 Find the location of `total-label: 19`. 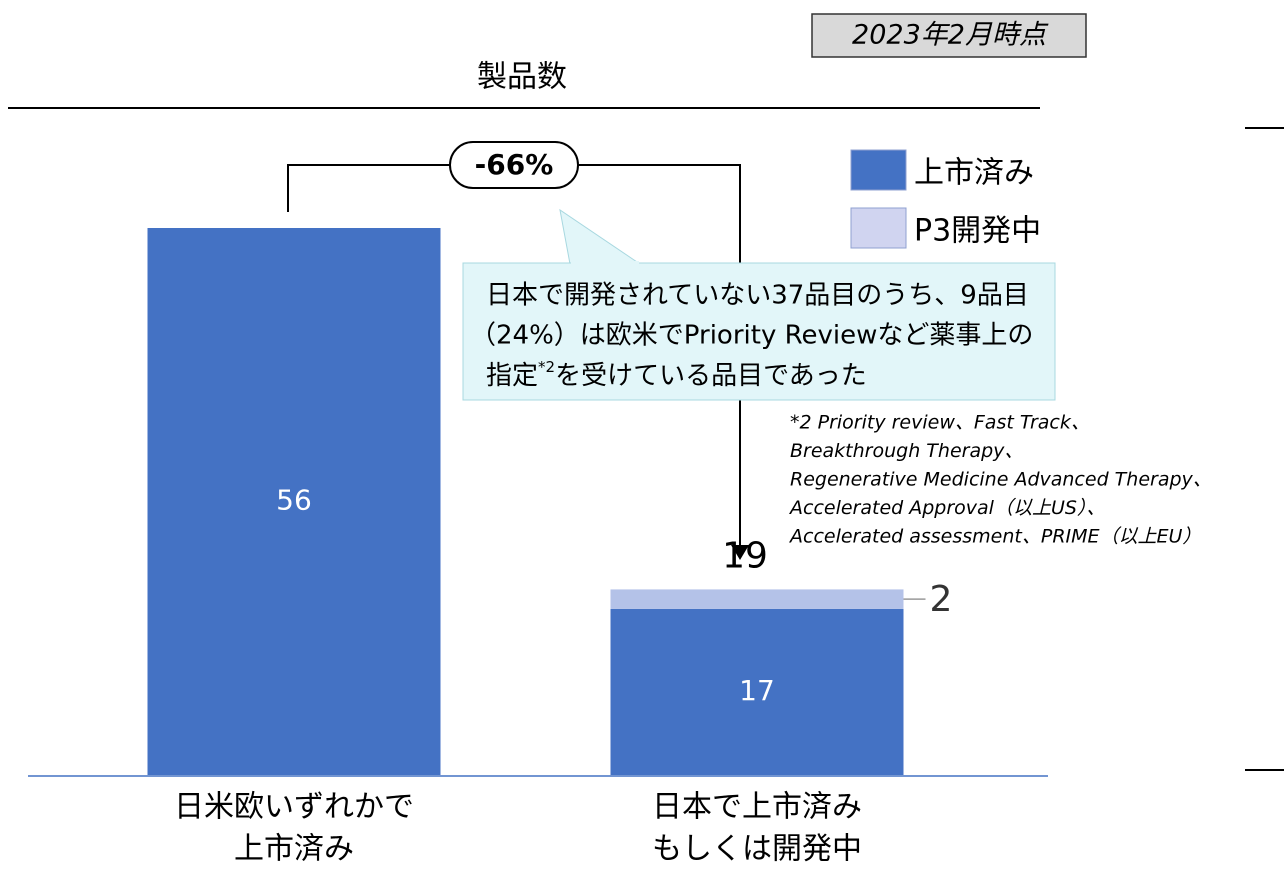

total-label: 19 is located at coordinates (745, 555).